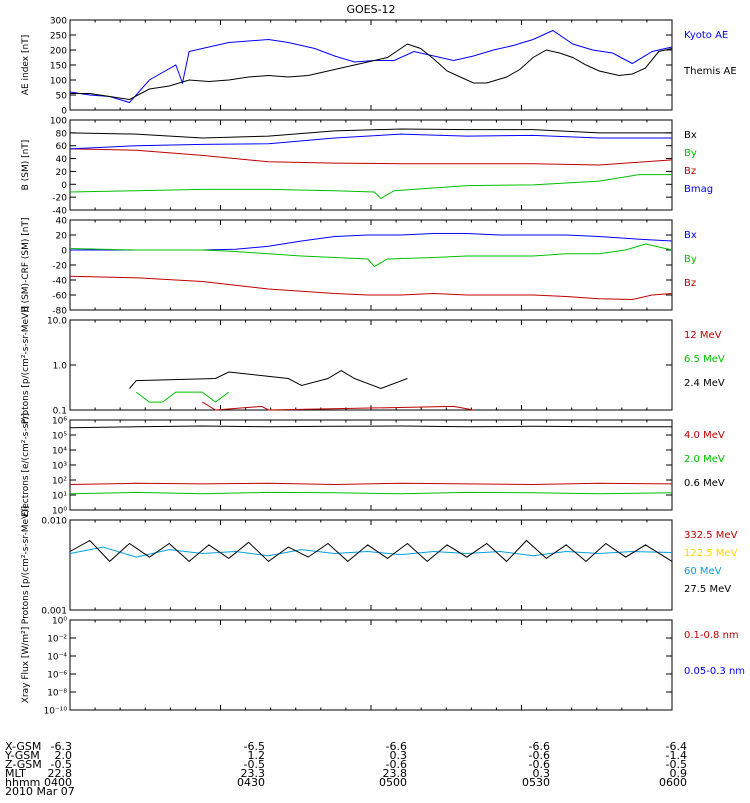 Image resolution: width=750 pixels, height=803 pixels. What do you see at coordinates (370, 9) in the screenshot?
I see `plot-title: GOES-12` at bounding box center [370, 9].